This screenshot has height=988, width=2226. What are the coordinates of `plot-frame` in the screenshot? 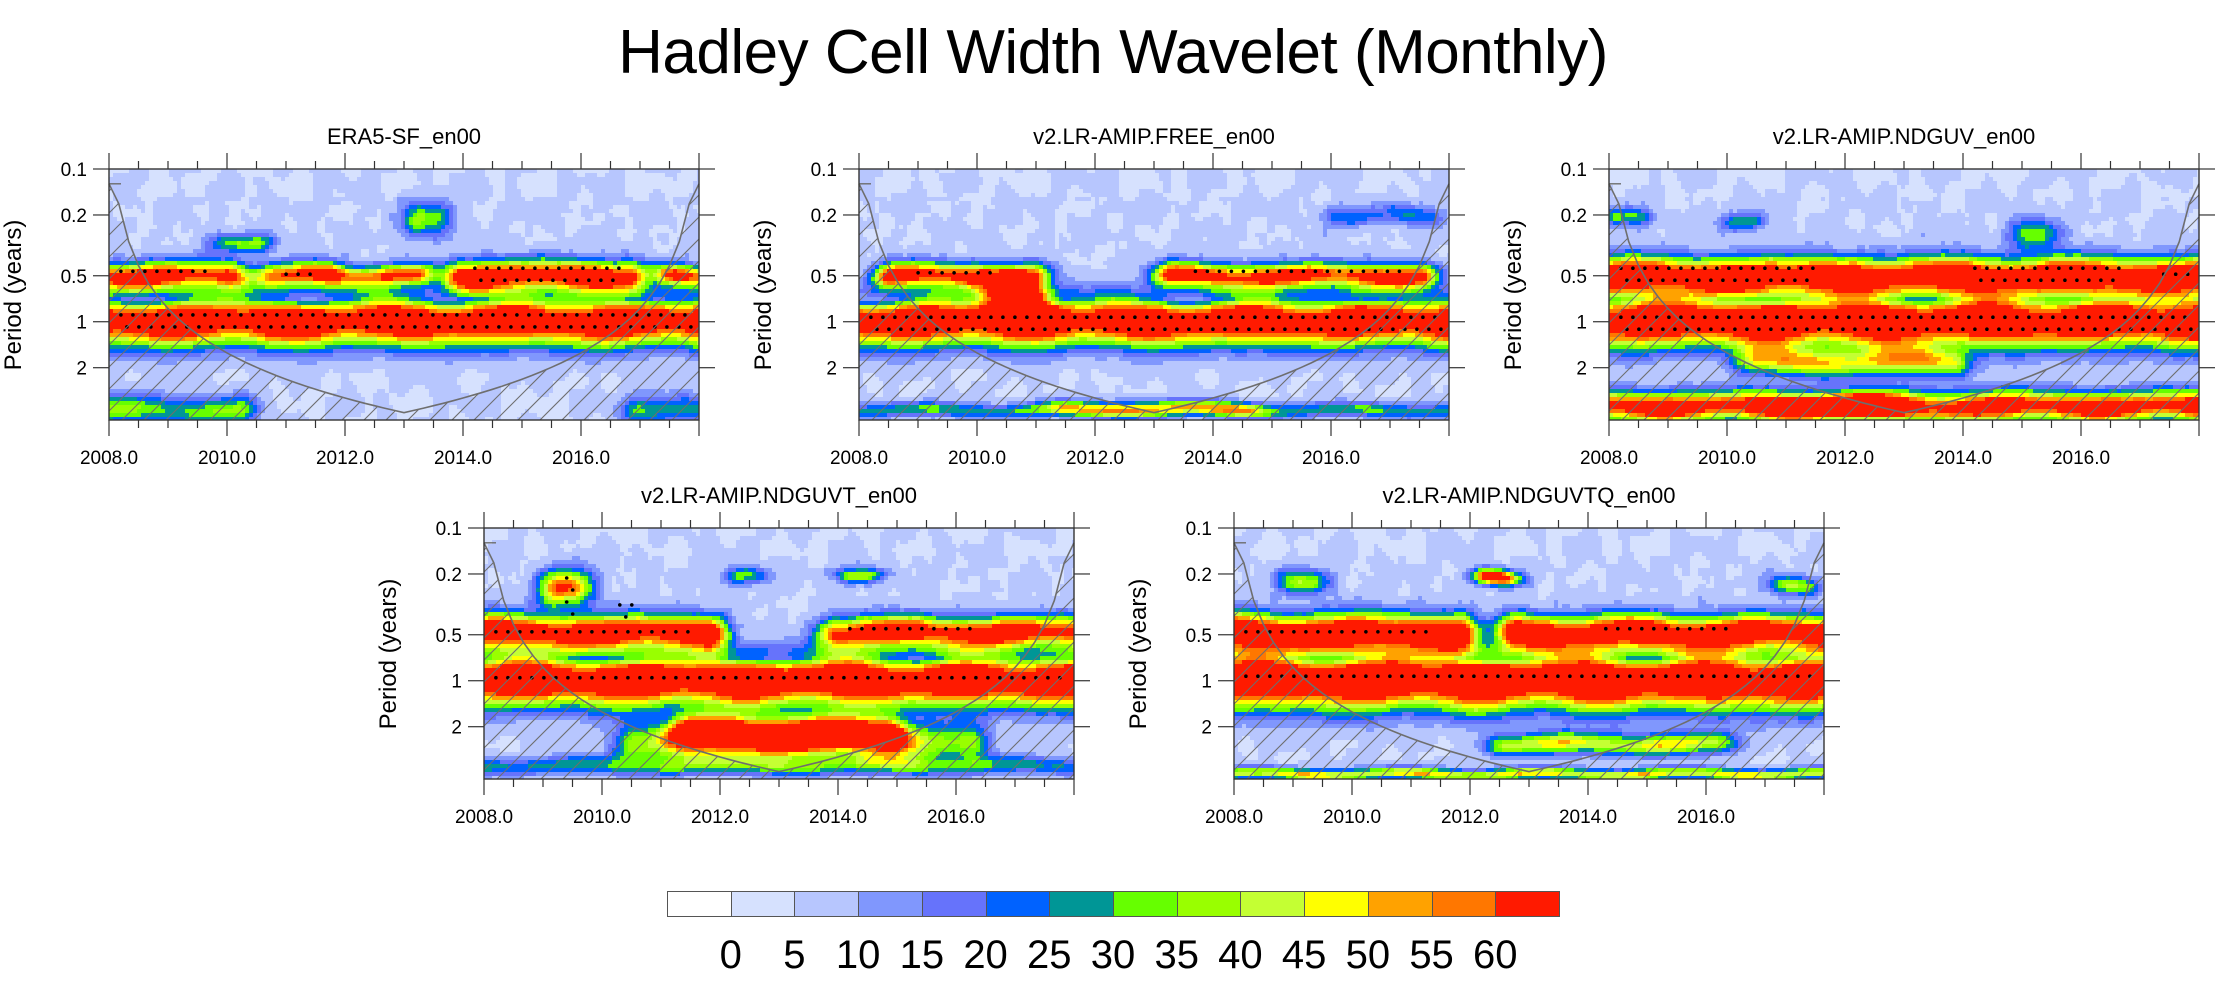 It's located at (1529, 653).